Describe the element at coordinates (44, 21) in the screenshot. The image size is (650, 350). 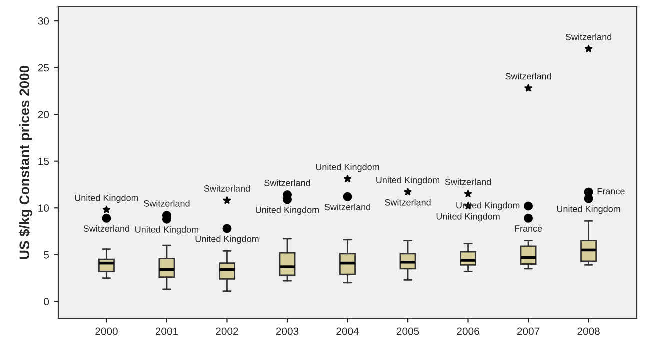
I see `y-tick-label: 30` at that location.